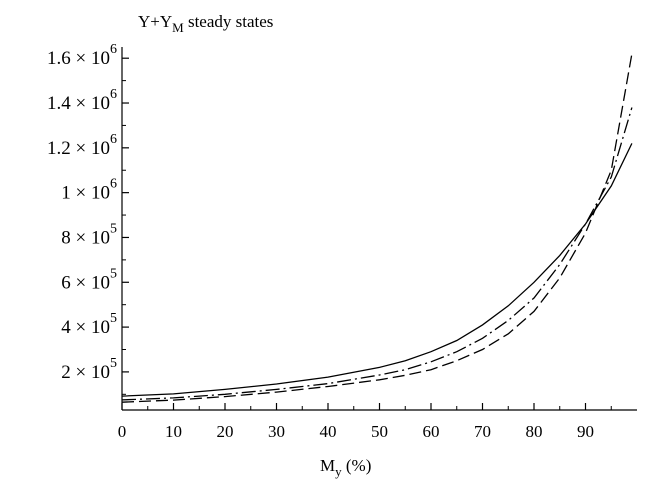 This screenshot has height=482, width=646. I want to click on x-tick-label: 30, so click(276, 431).